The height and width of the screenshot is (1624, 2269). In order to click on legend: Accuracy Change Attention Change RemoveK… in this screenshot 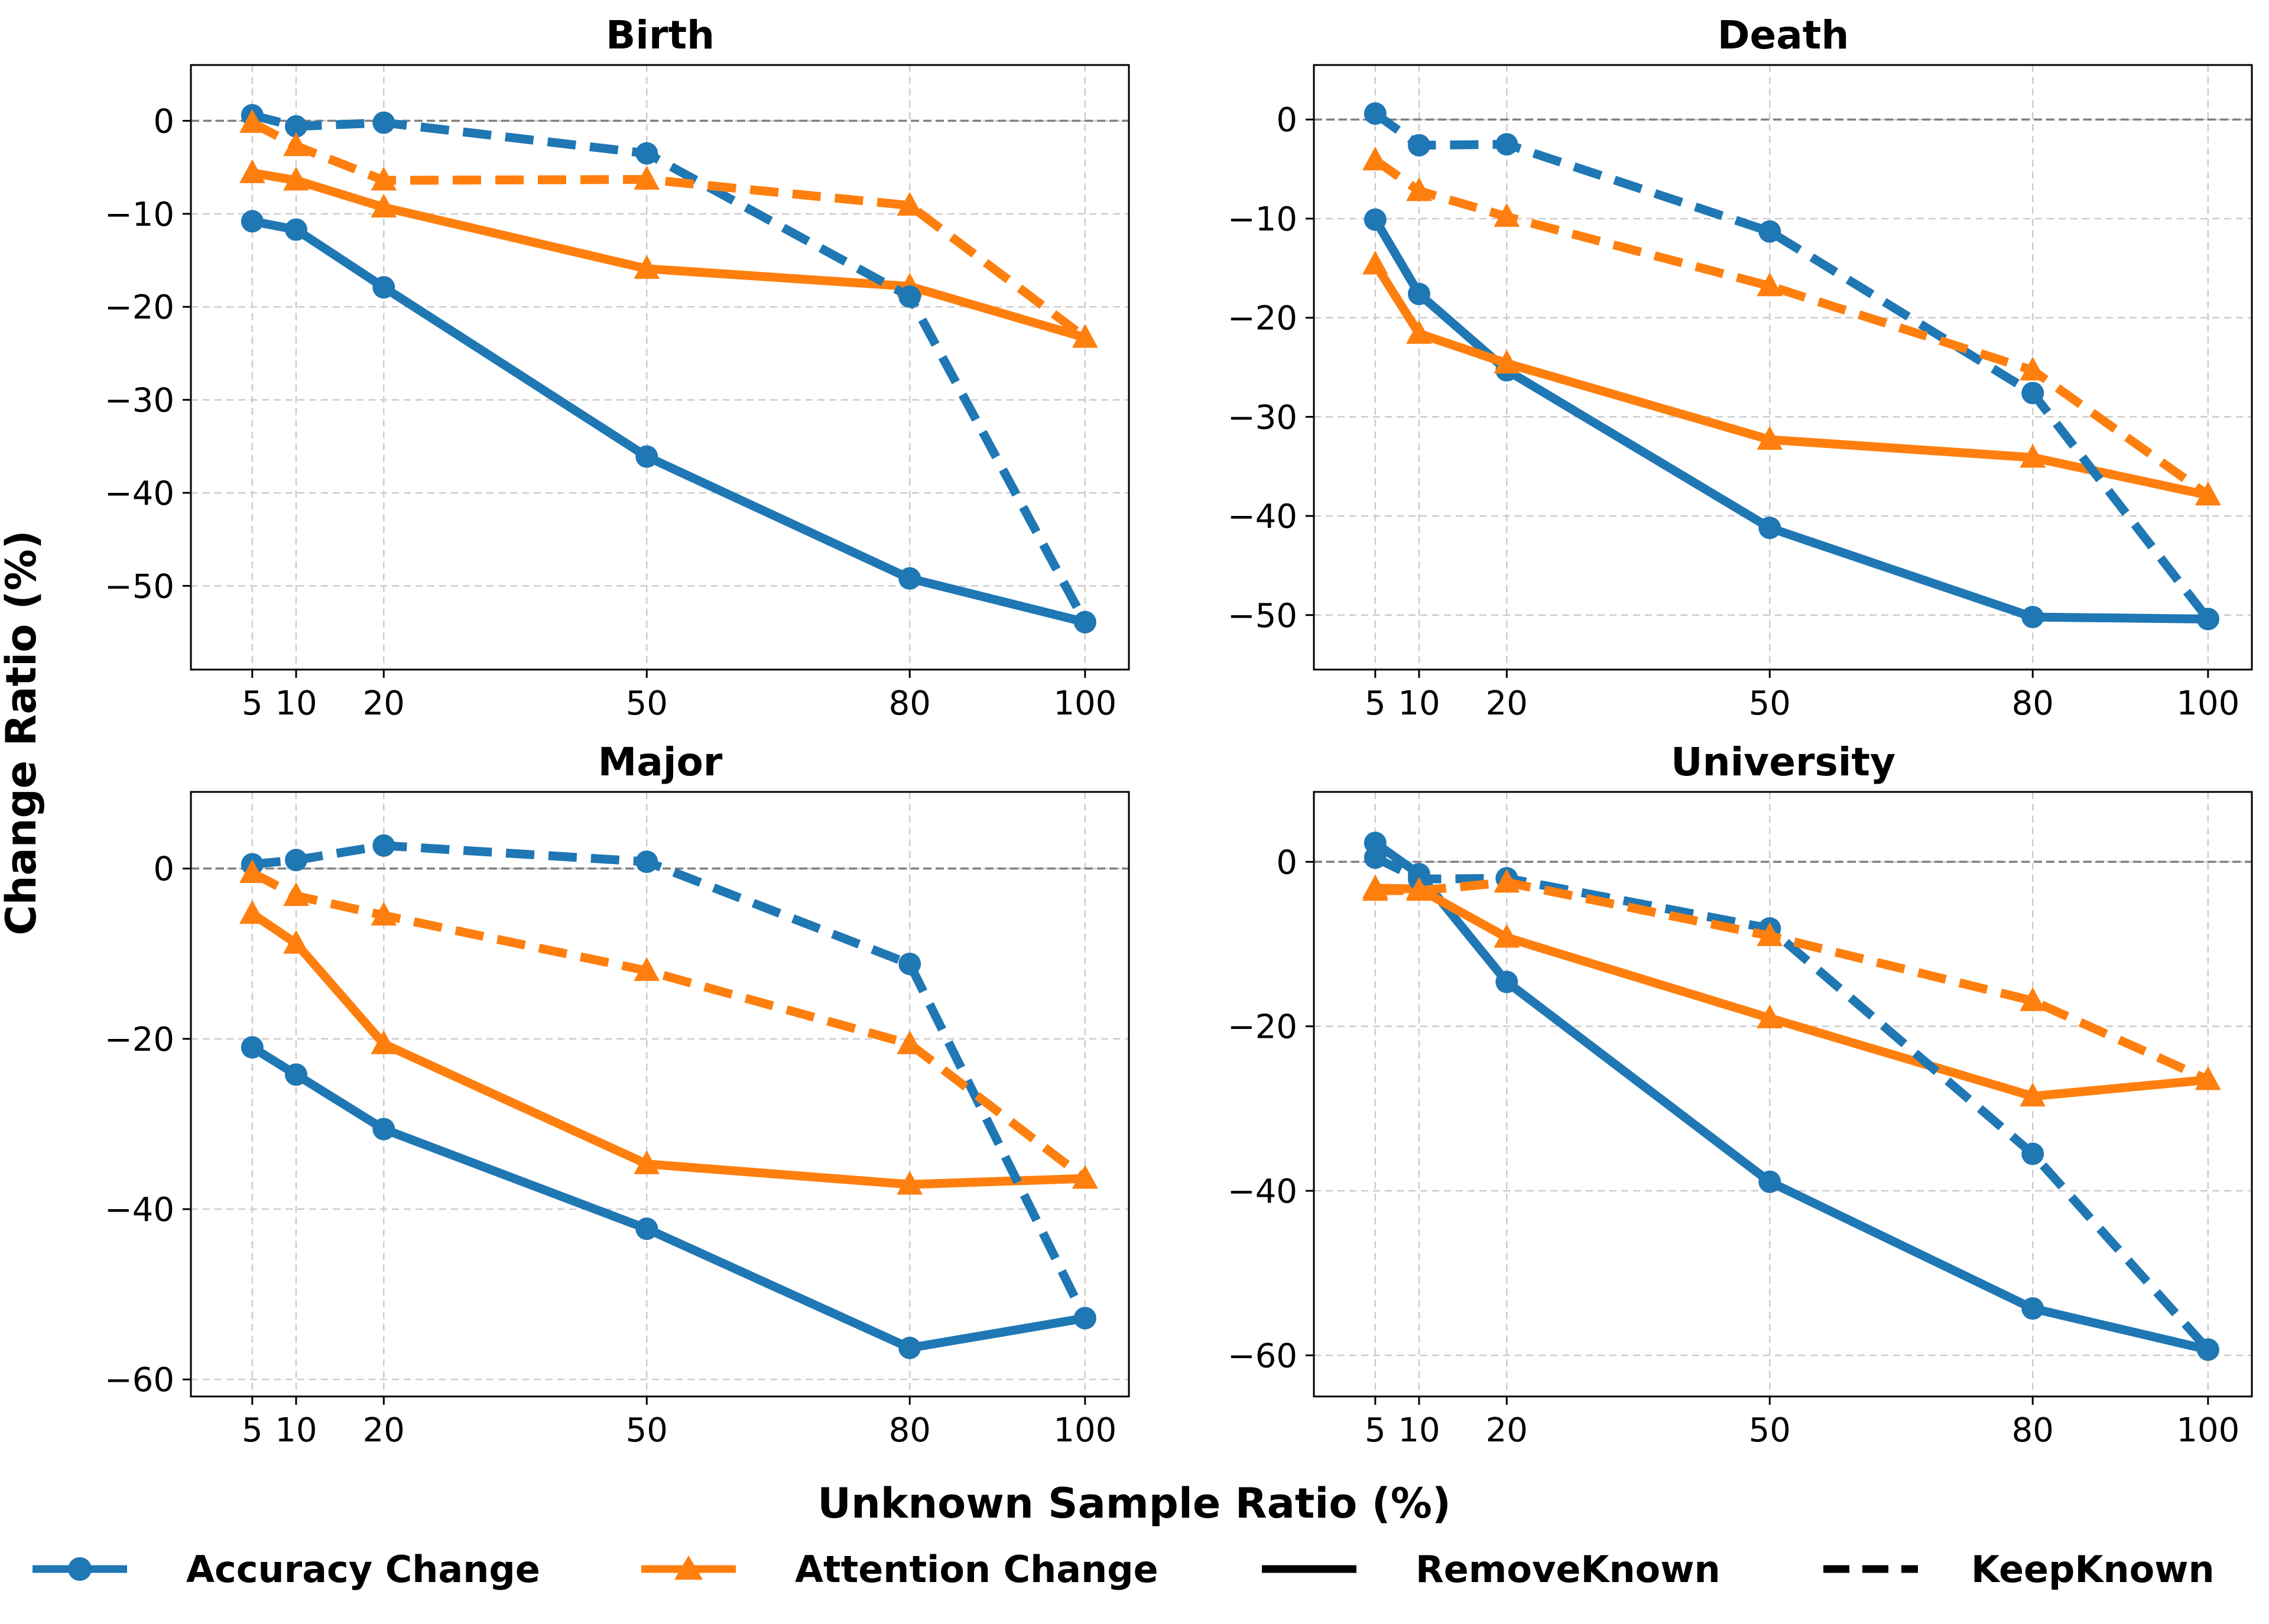, I will do `click(1124, 1569)`.